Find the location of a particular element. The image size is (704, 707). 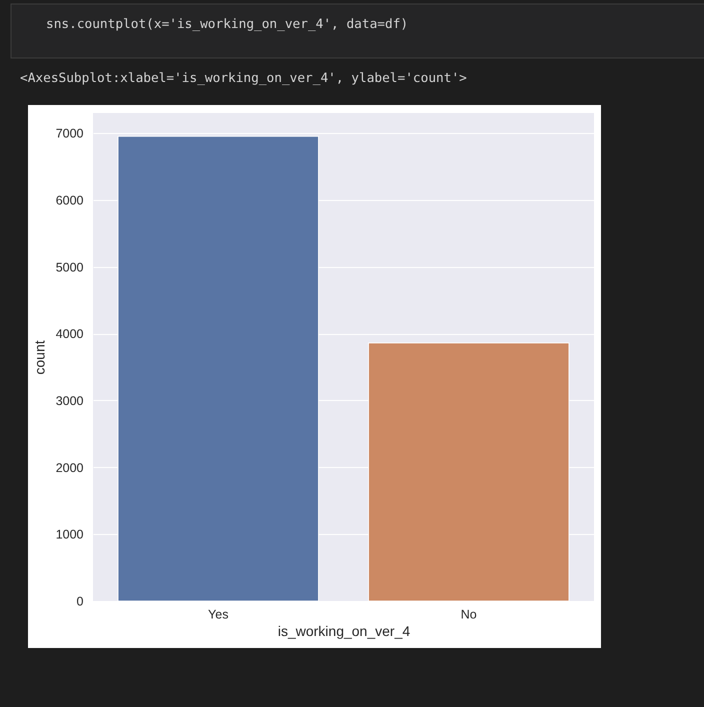

y-tick-label: 0 is located at coordinates (80, 601).